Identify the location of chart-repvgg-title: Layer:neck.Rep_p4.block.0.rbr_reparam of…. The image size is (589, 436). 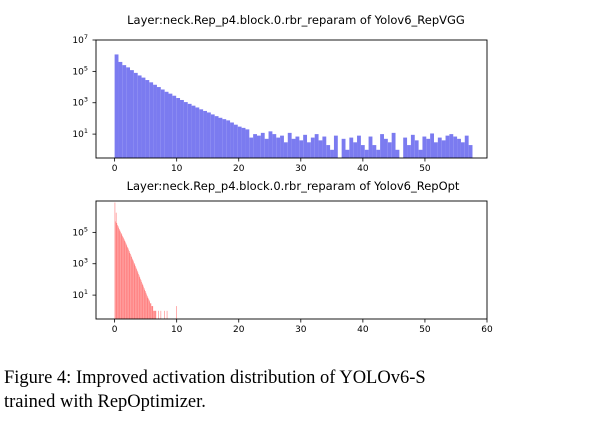
(296, 20).